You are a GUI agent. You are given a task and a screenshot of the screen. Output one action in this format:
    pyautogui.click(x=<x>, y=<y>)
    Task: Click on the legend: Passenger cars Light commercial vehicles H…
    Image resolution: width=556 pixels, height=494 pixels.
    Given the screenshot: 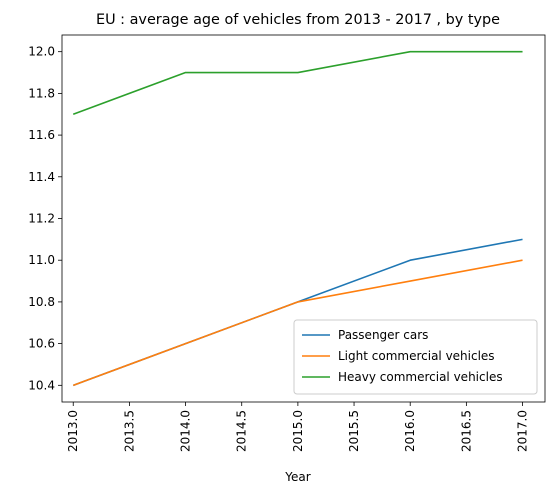 What is the action you would take?
    pyautogui.click(x=415, y=357)
    